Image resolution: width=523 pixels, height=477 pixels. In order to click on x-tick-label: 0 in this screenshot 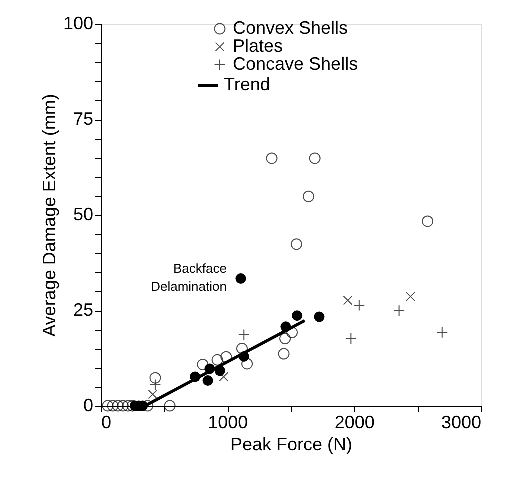, I will do `click(107, 422)`.